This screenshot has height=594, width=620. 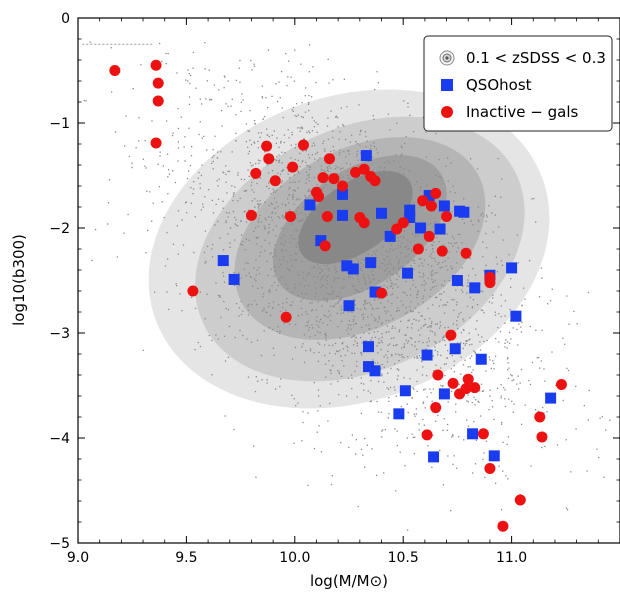 What do you see at coordinates (403, 558) in the screenshot?
I see `x-tick-label: 10.5` at bounding box center [403, 558].